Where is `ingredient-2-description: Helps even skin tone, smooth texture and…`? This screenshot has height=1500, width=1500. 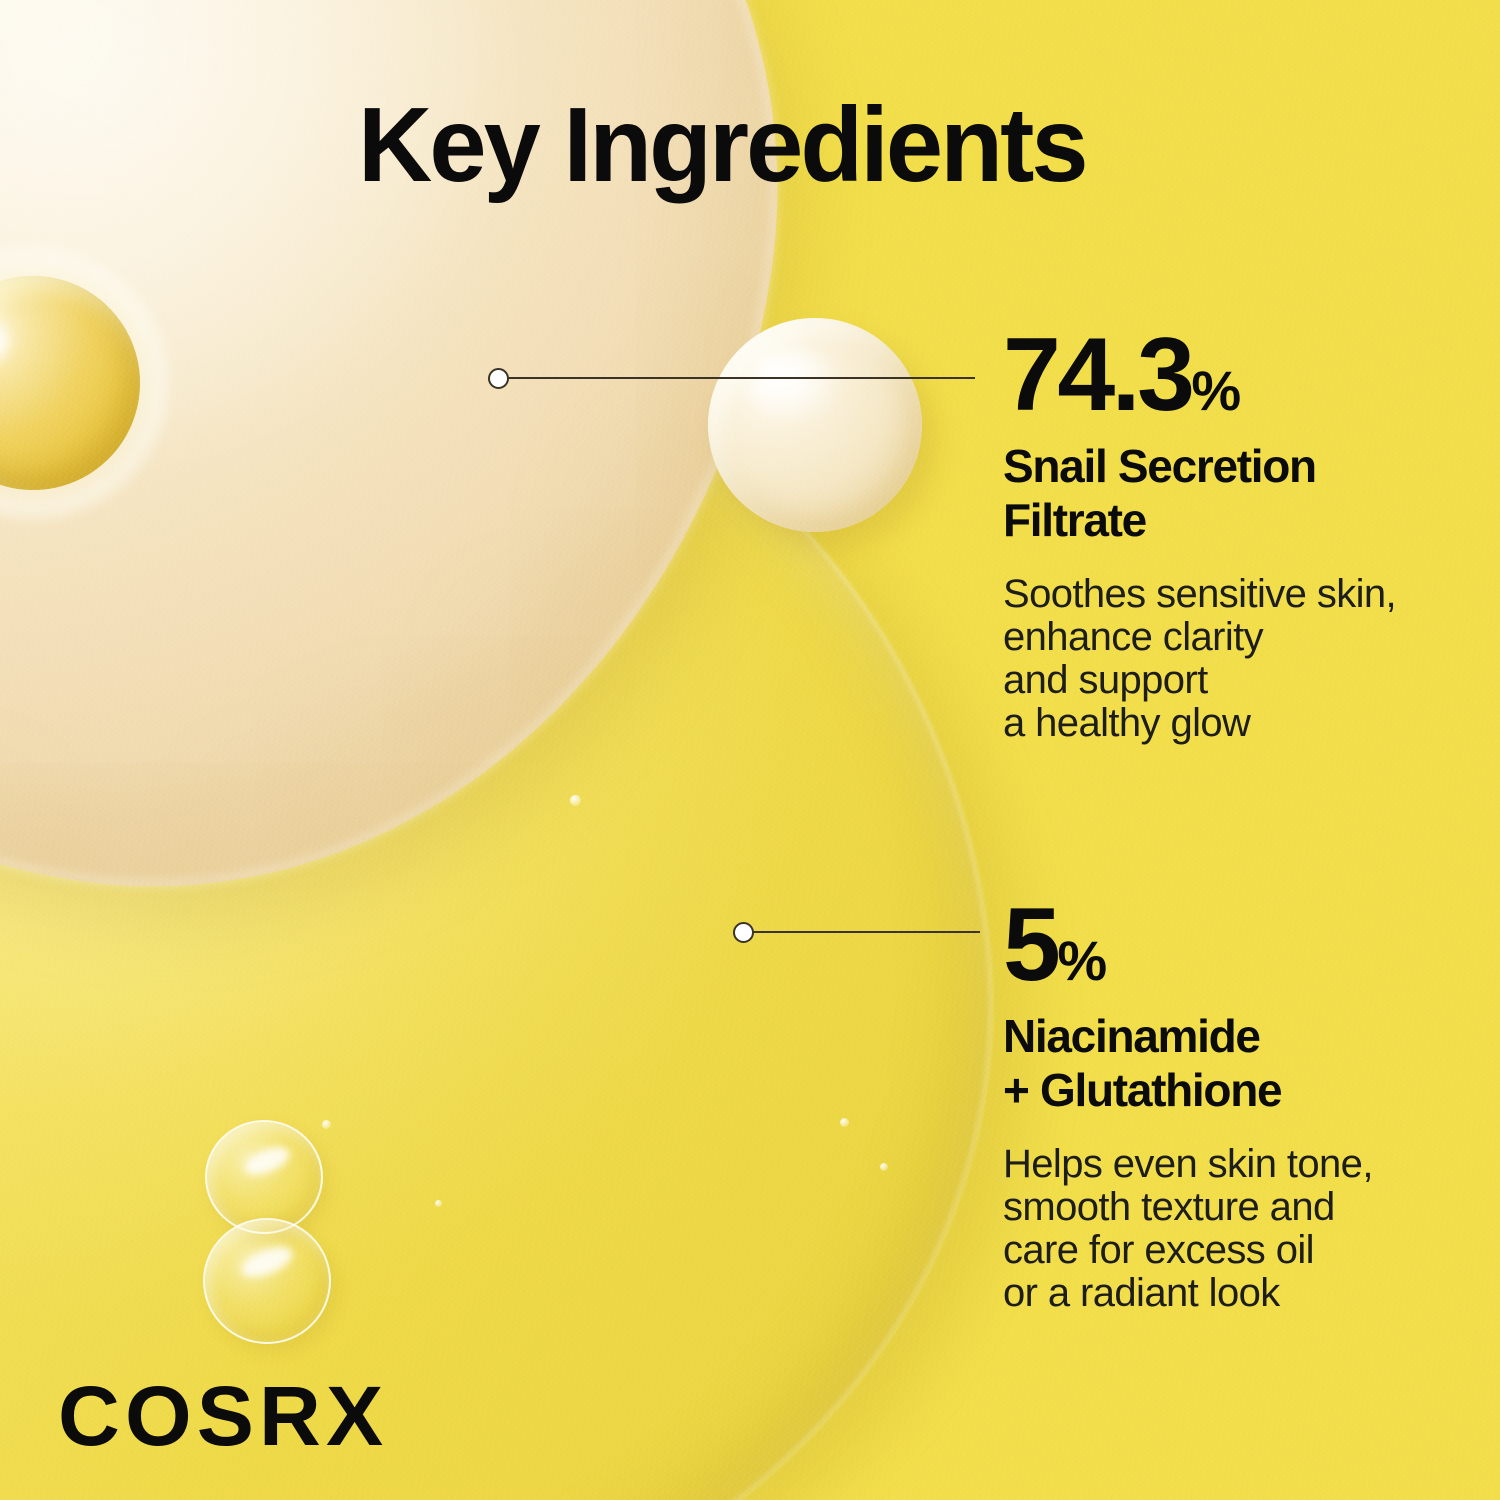 ingredient-2-description: Helps even skin tone, smooth texture and… is located at coordinates (1218, 1228).